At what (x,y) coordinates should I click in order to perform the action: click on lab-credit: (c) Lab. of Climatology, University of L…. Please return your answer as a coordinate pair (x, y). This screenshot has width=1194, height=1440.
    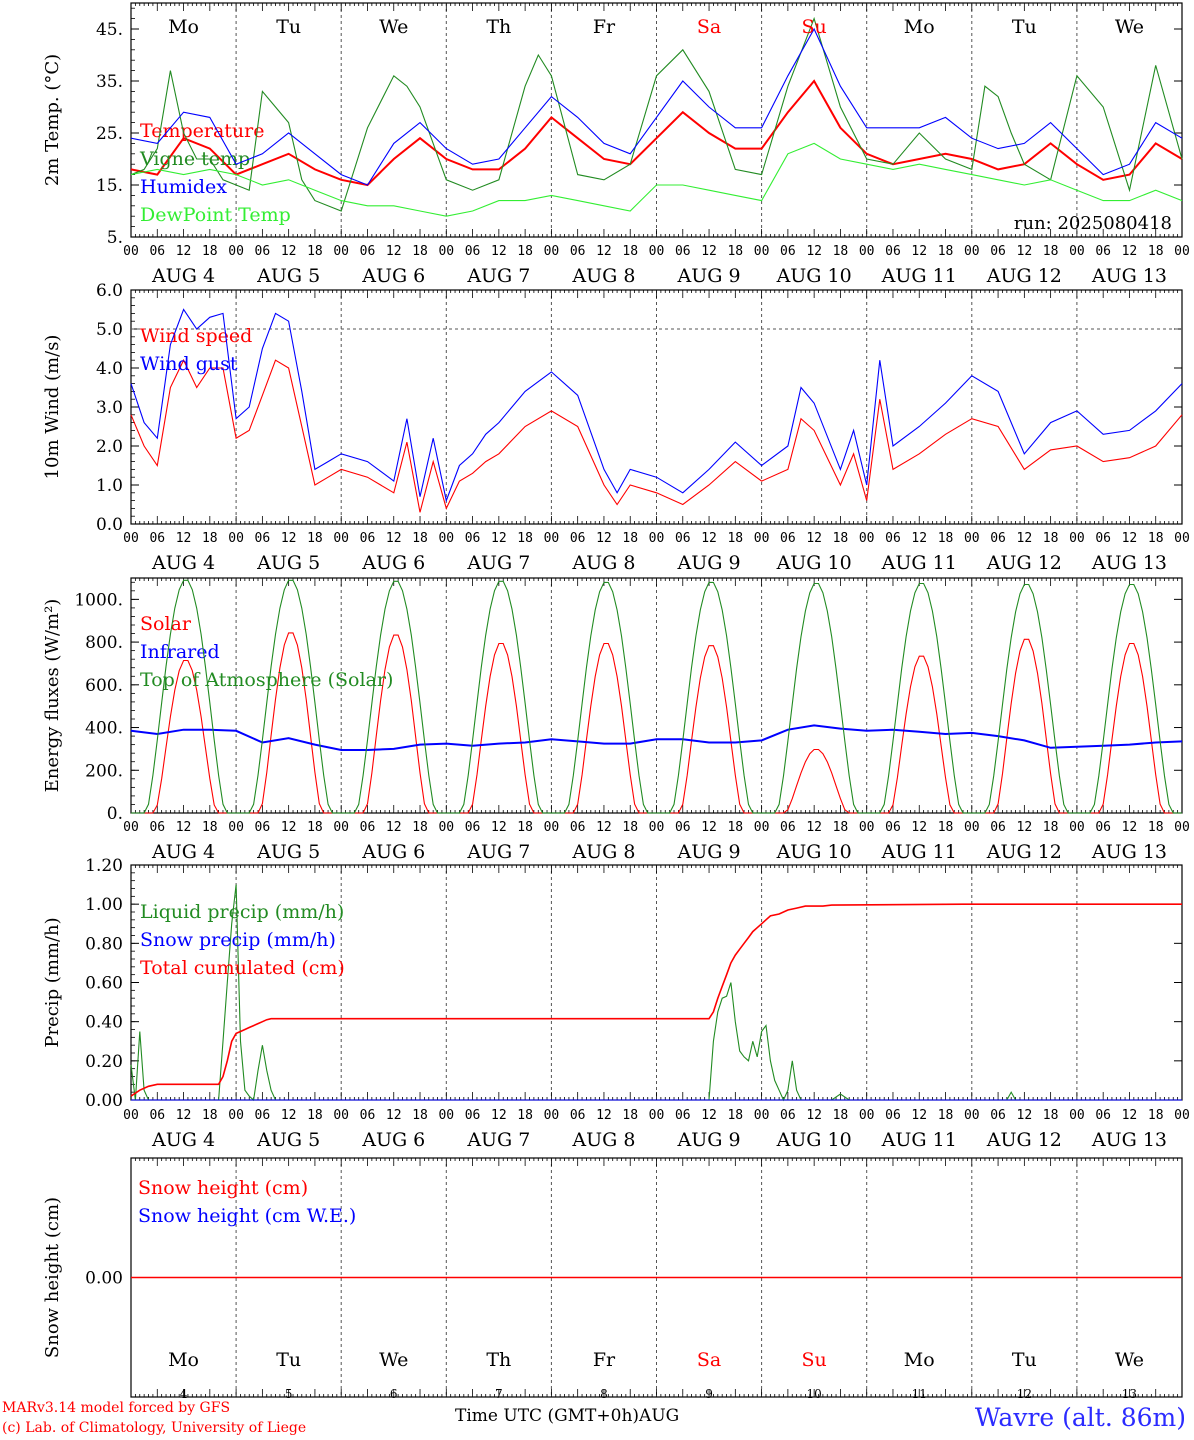
    Looking at the image, I should click on (154, 1428).